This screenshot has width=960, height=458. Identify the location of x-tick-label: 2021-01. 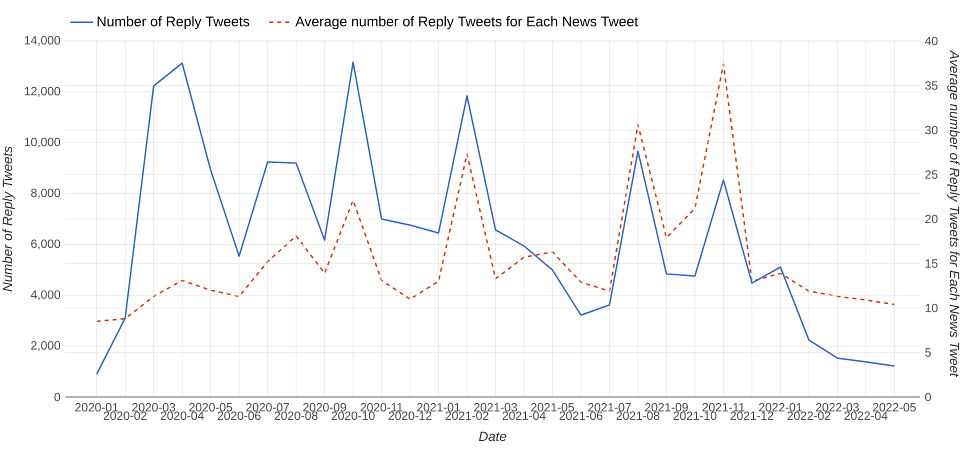
(438, 407).